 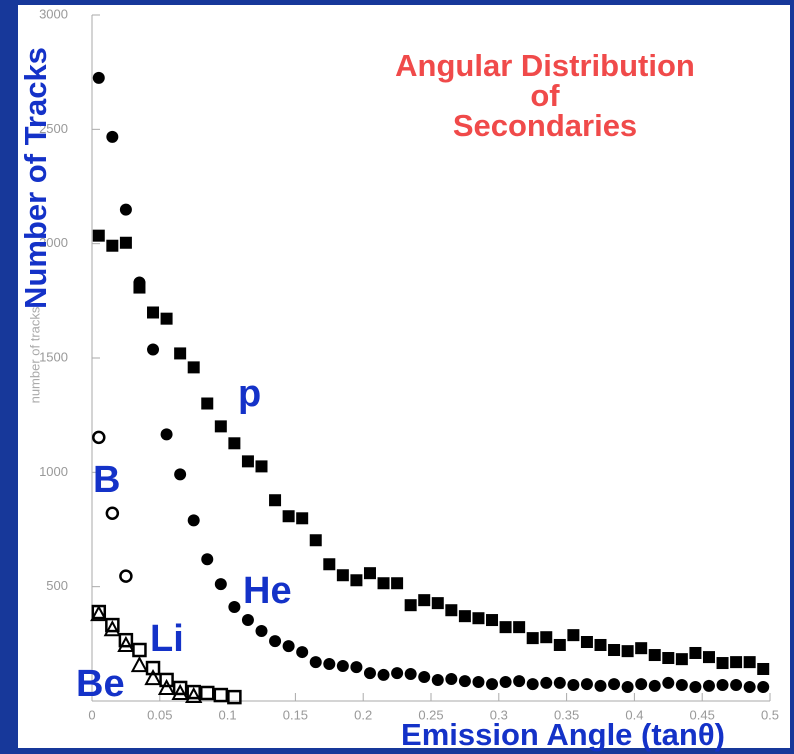 What do you see at coordinates (563, 734) in the screenshot?
I see `x-axis-label: Emission Angle (tanθ)` at bounding box center [563, 734].